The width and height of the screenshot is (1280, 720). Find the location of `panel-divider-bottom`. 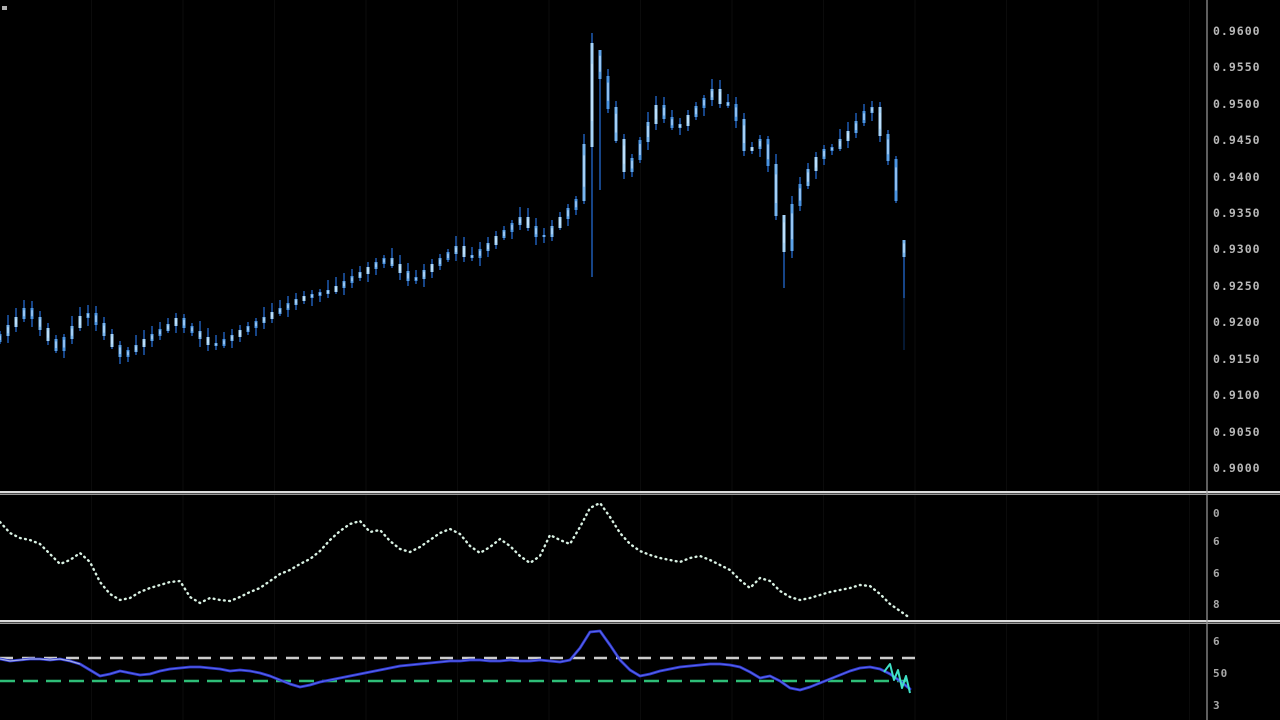

panel-divider-bottom is located at coordinates (640, 622).